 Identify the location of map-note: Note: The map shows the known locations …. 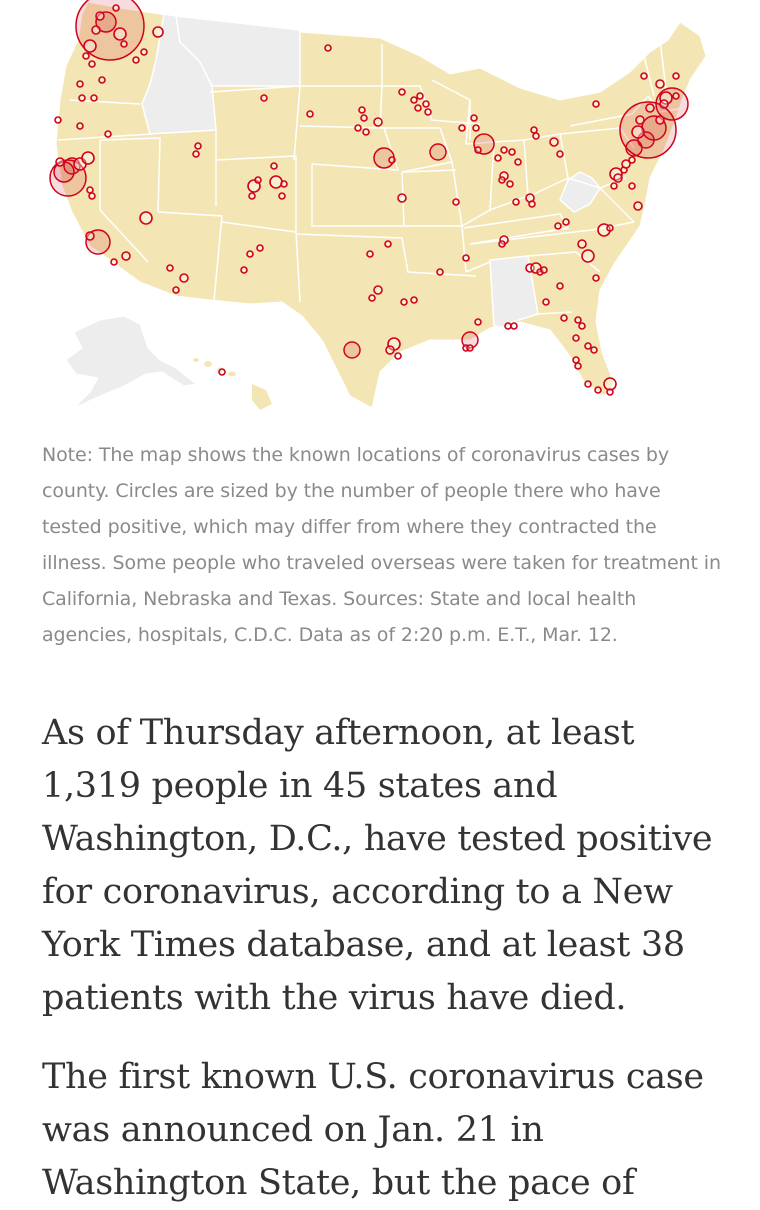
(381, 545).